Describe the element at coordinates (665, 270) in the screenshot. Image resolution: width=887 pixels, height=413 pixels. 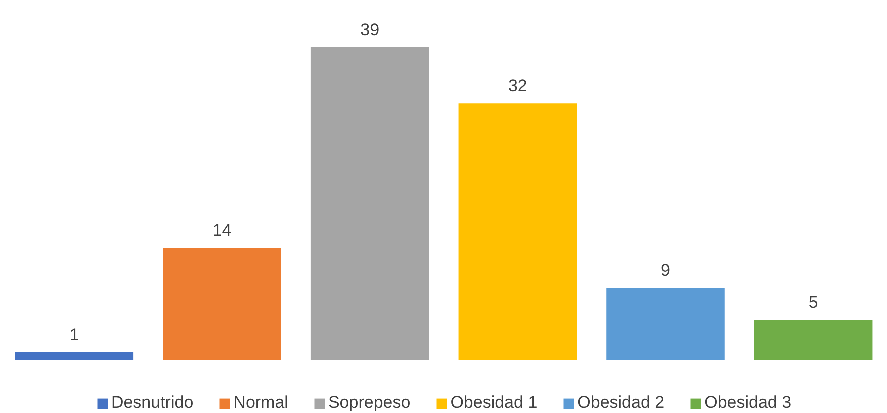
I see `data-label: 9` at that location.